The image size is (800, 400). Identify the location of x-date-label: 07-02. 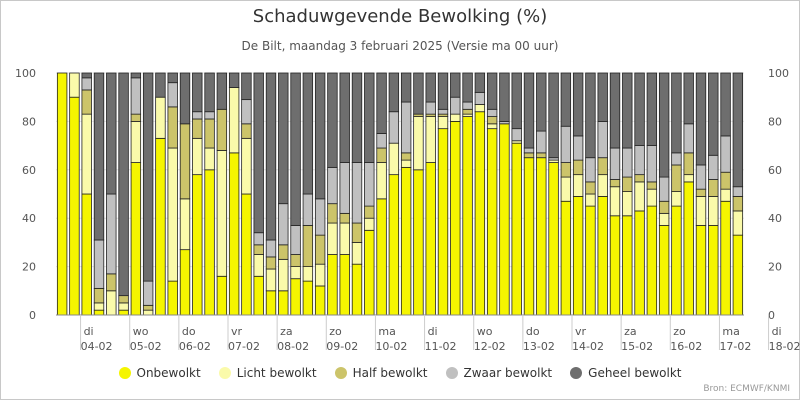
(244, 346).